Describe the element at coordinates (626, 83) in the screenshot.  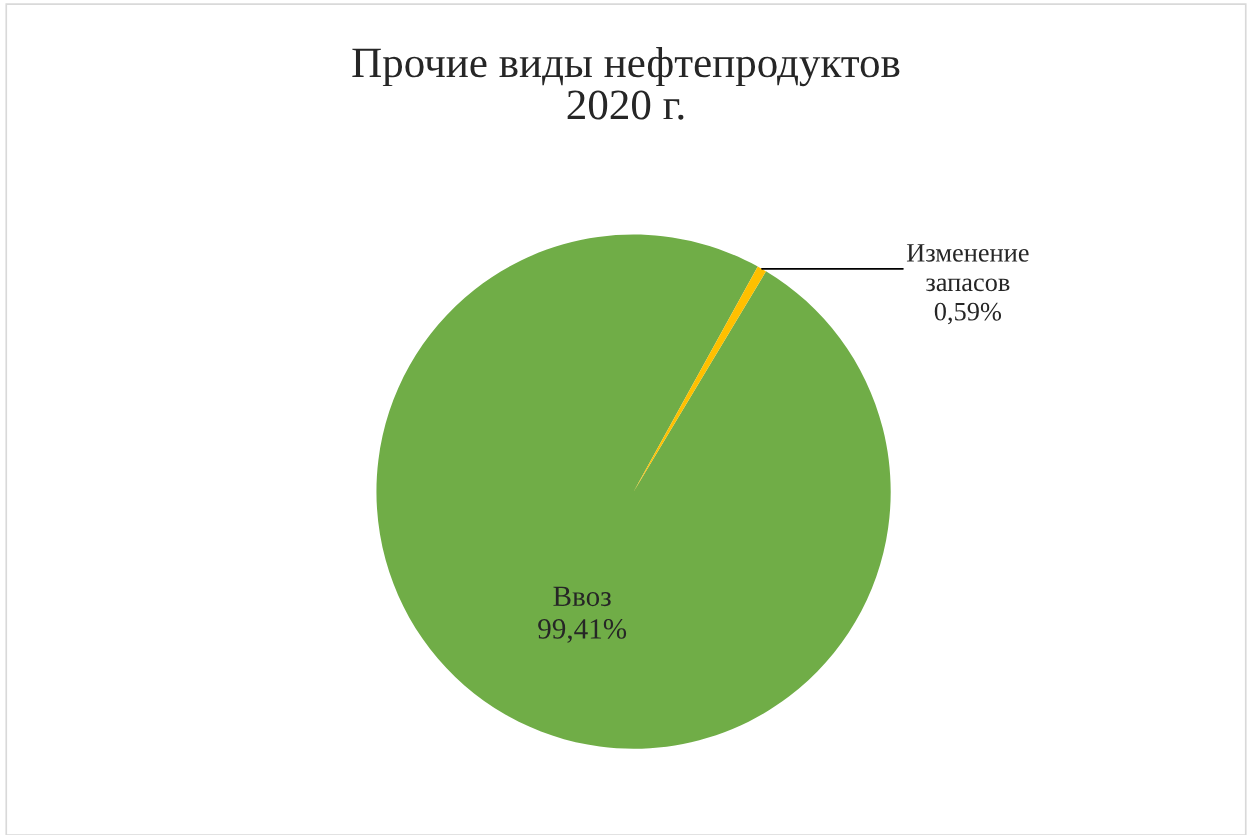
I see `chart-title: Прочие виды нефтепродуктов 2020 г.` at that location.